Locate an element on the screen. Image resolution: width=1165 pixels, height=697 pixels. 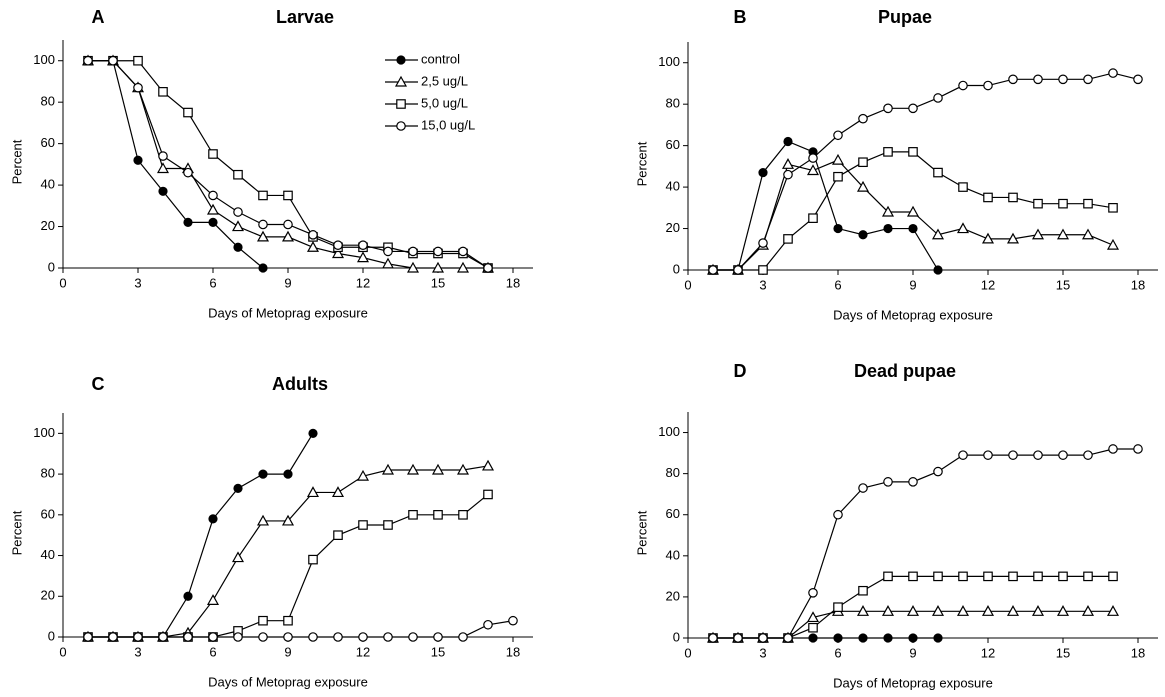
x-tick-label: 9 is located at coordinates (912, 284).